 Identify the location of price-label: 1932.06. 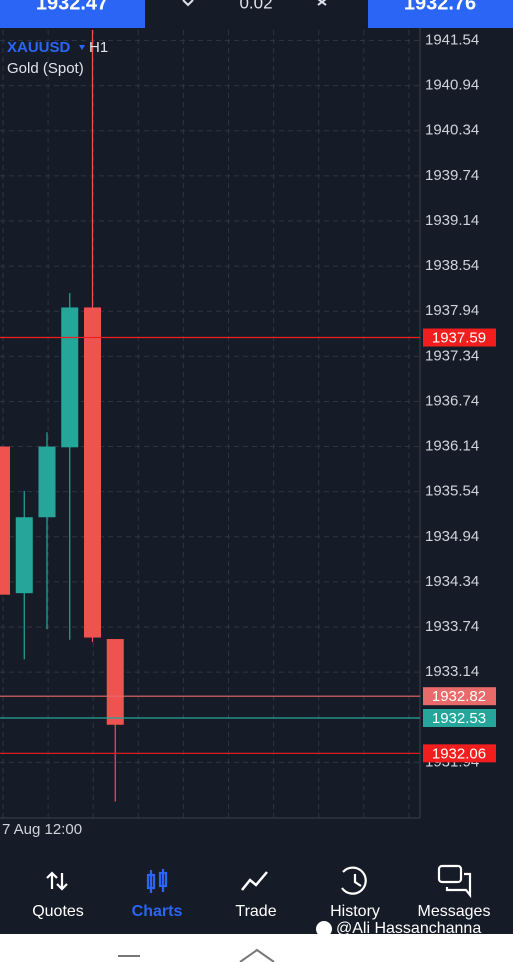
(459, 753).